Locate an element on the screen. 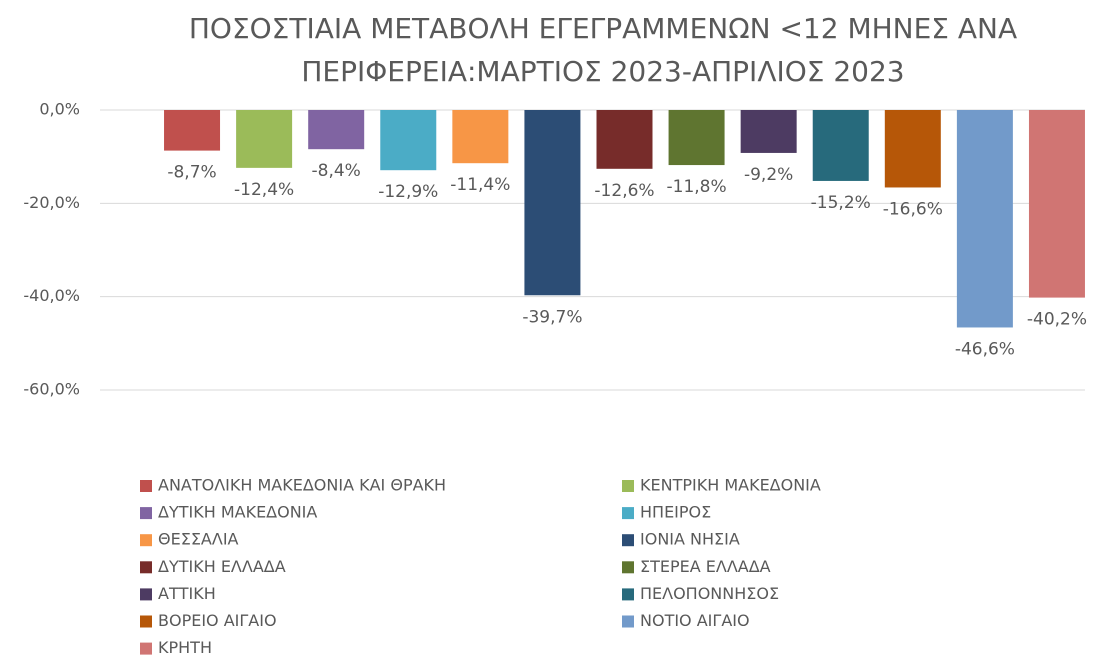 The width and height of the screenshot is (1095, 662). data-label: -46,6% is located at coordinates (985, 349).